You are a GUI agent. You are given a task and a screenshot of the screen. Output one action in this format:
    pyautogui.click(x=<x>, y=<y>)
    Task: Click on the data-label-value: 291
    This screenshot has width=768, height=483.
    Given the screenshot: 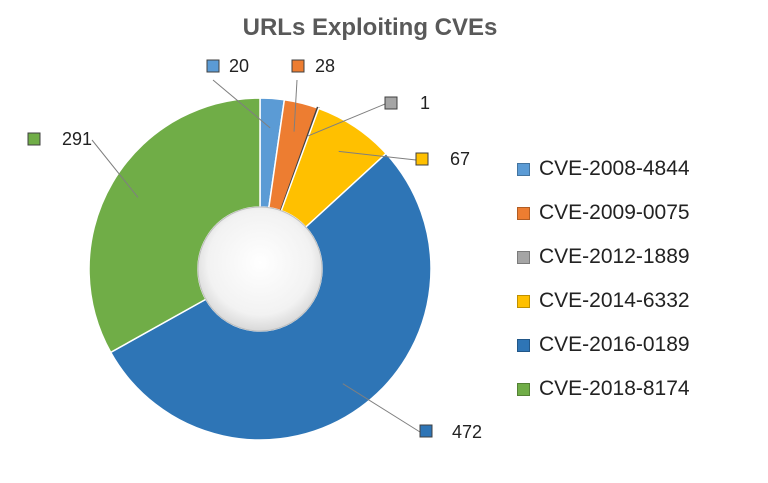 What is the action you would take?
    pyautogui.click(x=77, y=139)
    